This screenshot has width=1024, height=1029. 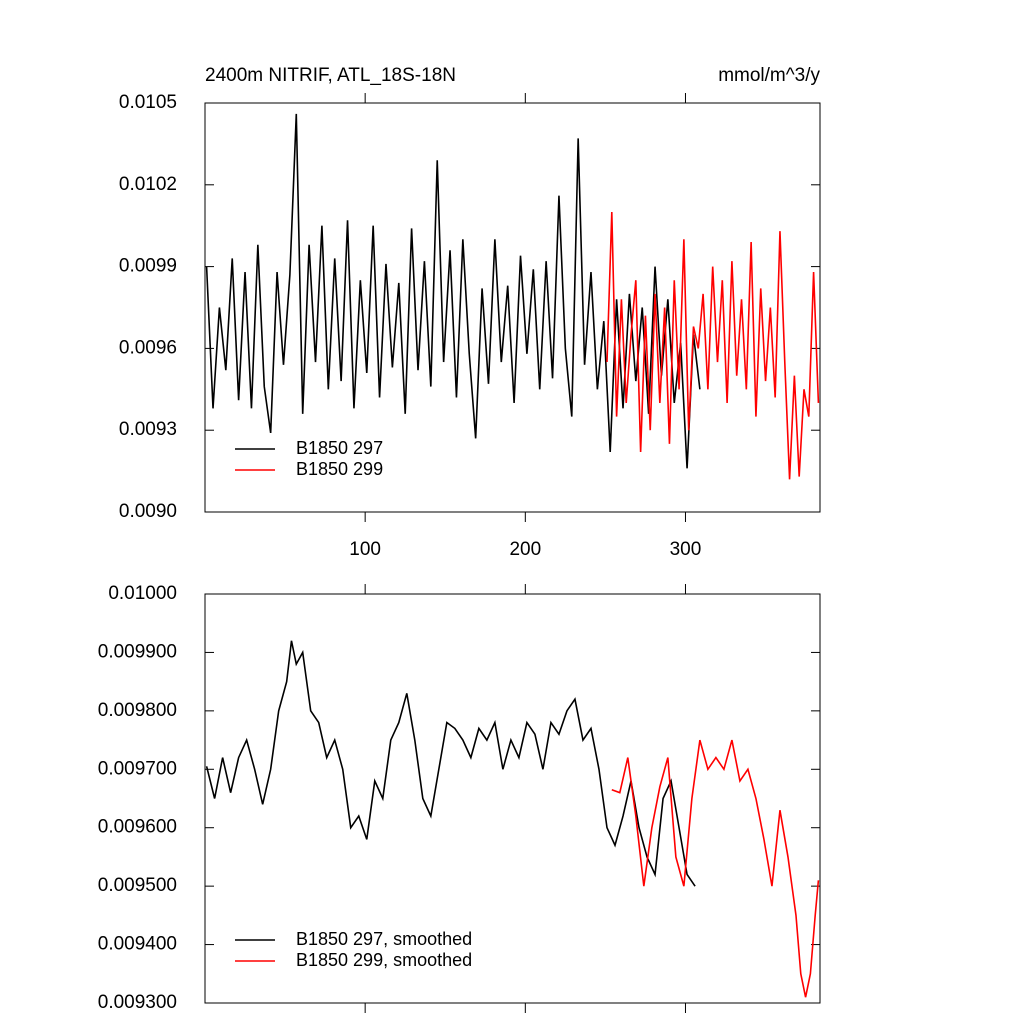 I want to click on y-tick-label: 0.01000, so click(x=142, y=593).